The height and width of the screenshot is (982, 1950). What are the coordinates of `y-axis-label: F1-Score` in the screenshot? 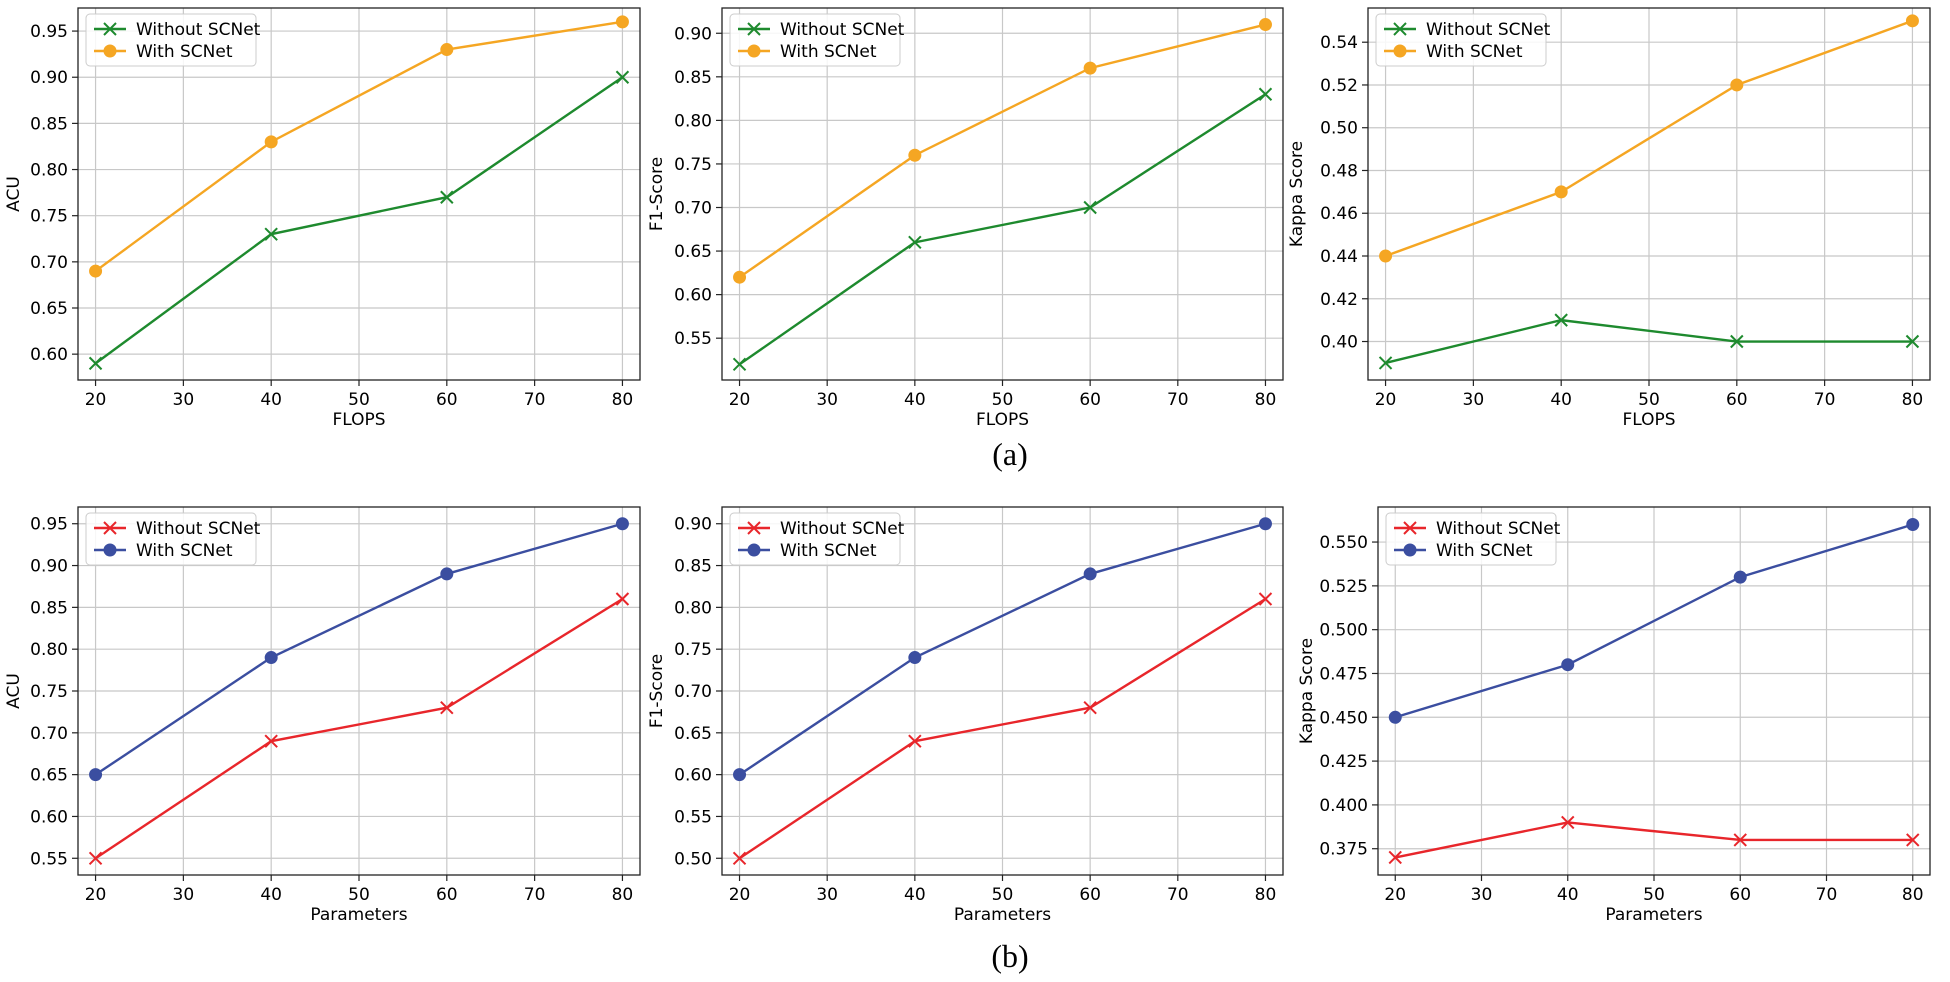 It's located at (657, 691).